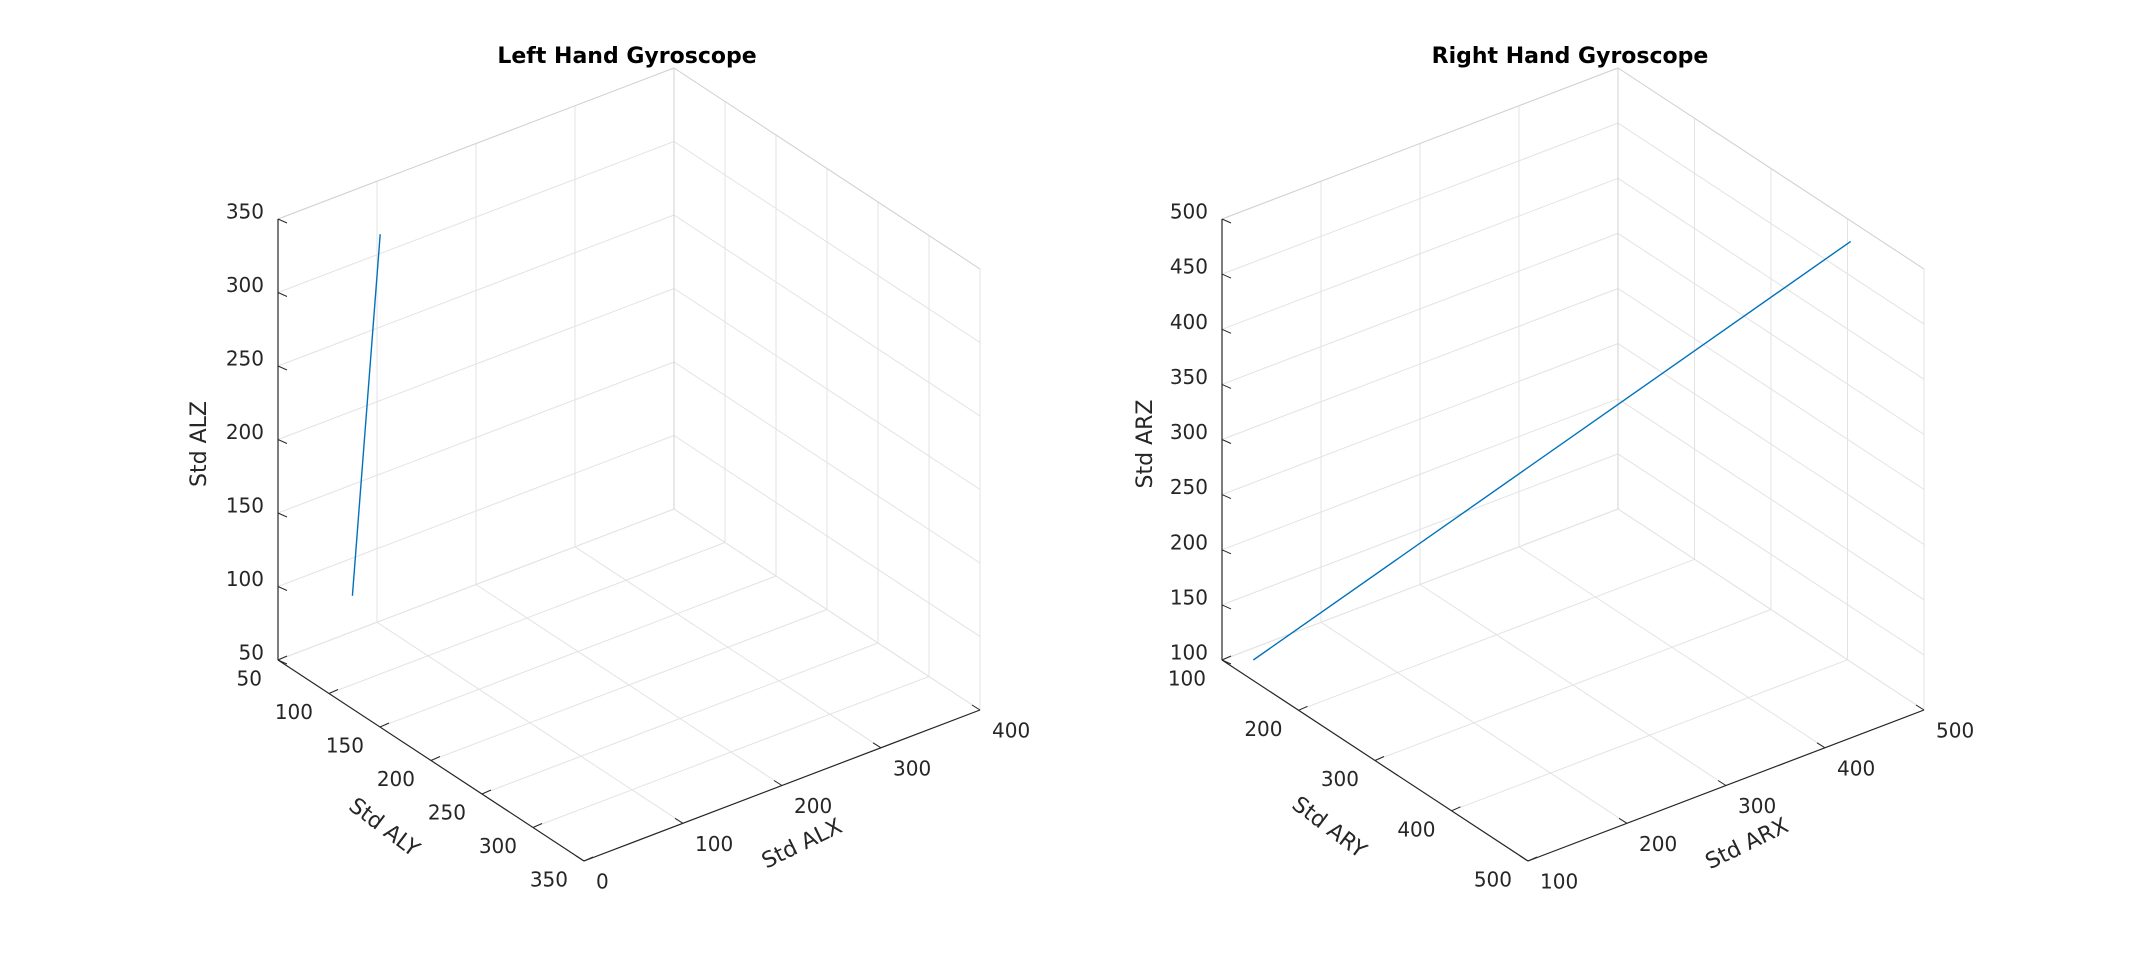 The image size is (2134, 962). What do you see at coordinates (245, 359) in the screenshot?
I see `z-tick-label: 250` at bounding box center [245, 359].